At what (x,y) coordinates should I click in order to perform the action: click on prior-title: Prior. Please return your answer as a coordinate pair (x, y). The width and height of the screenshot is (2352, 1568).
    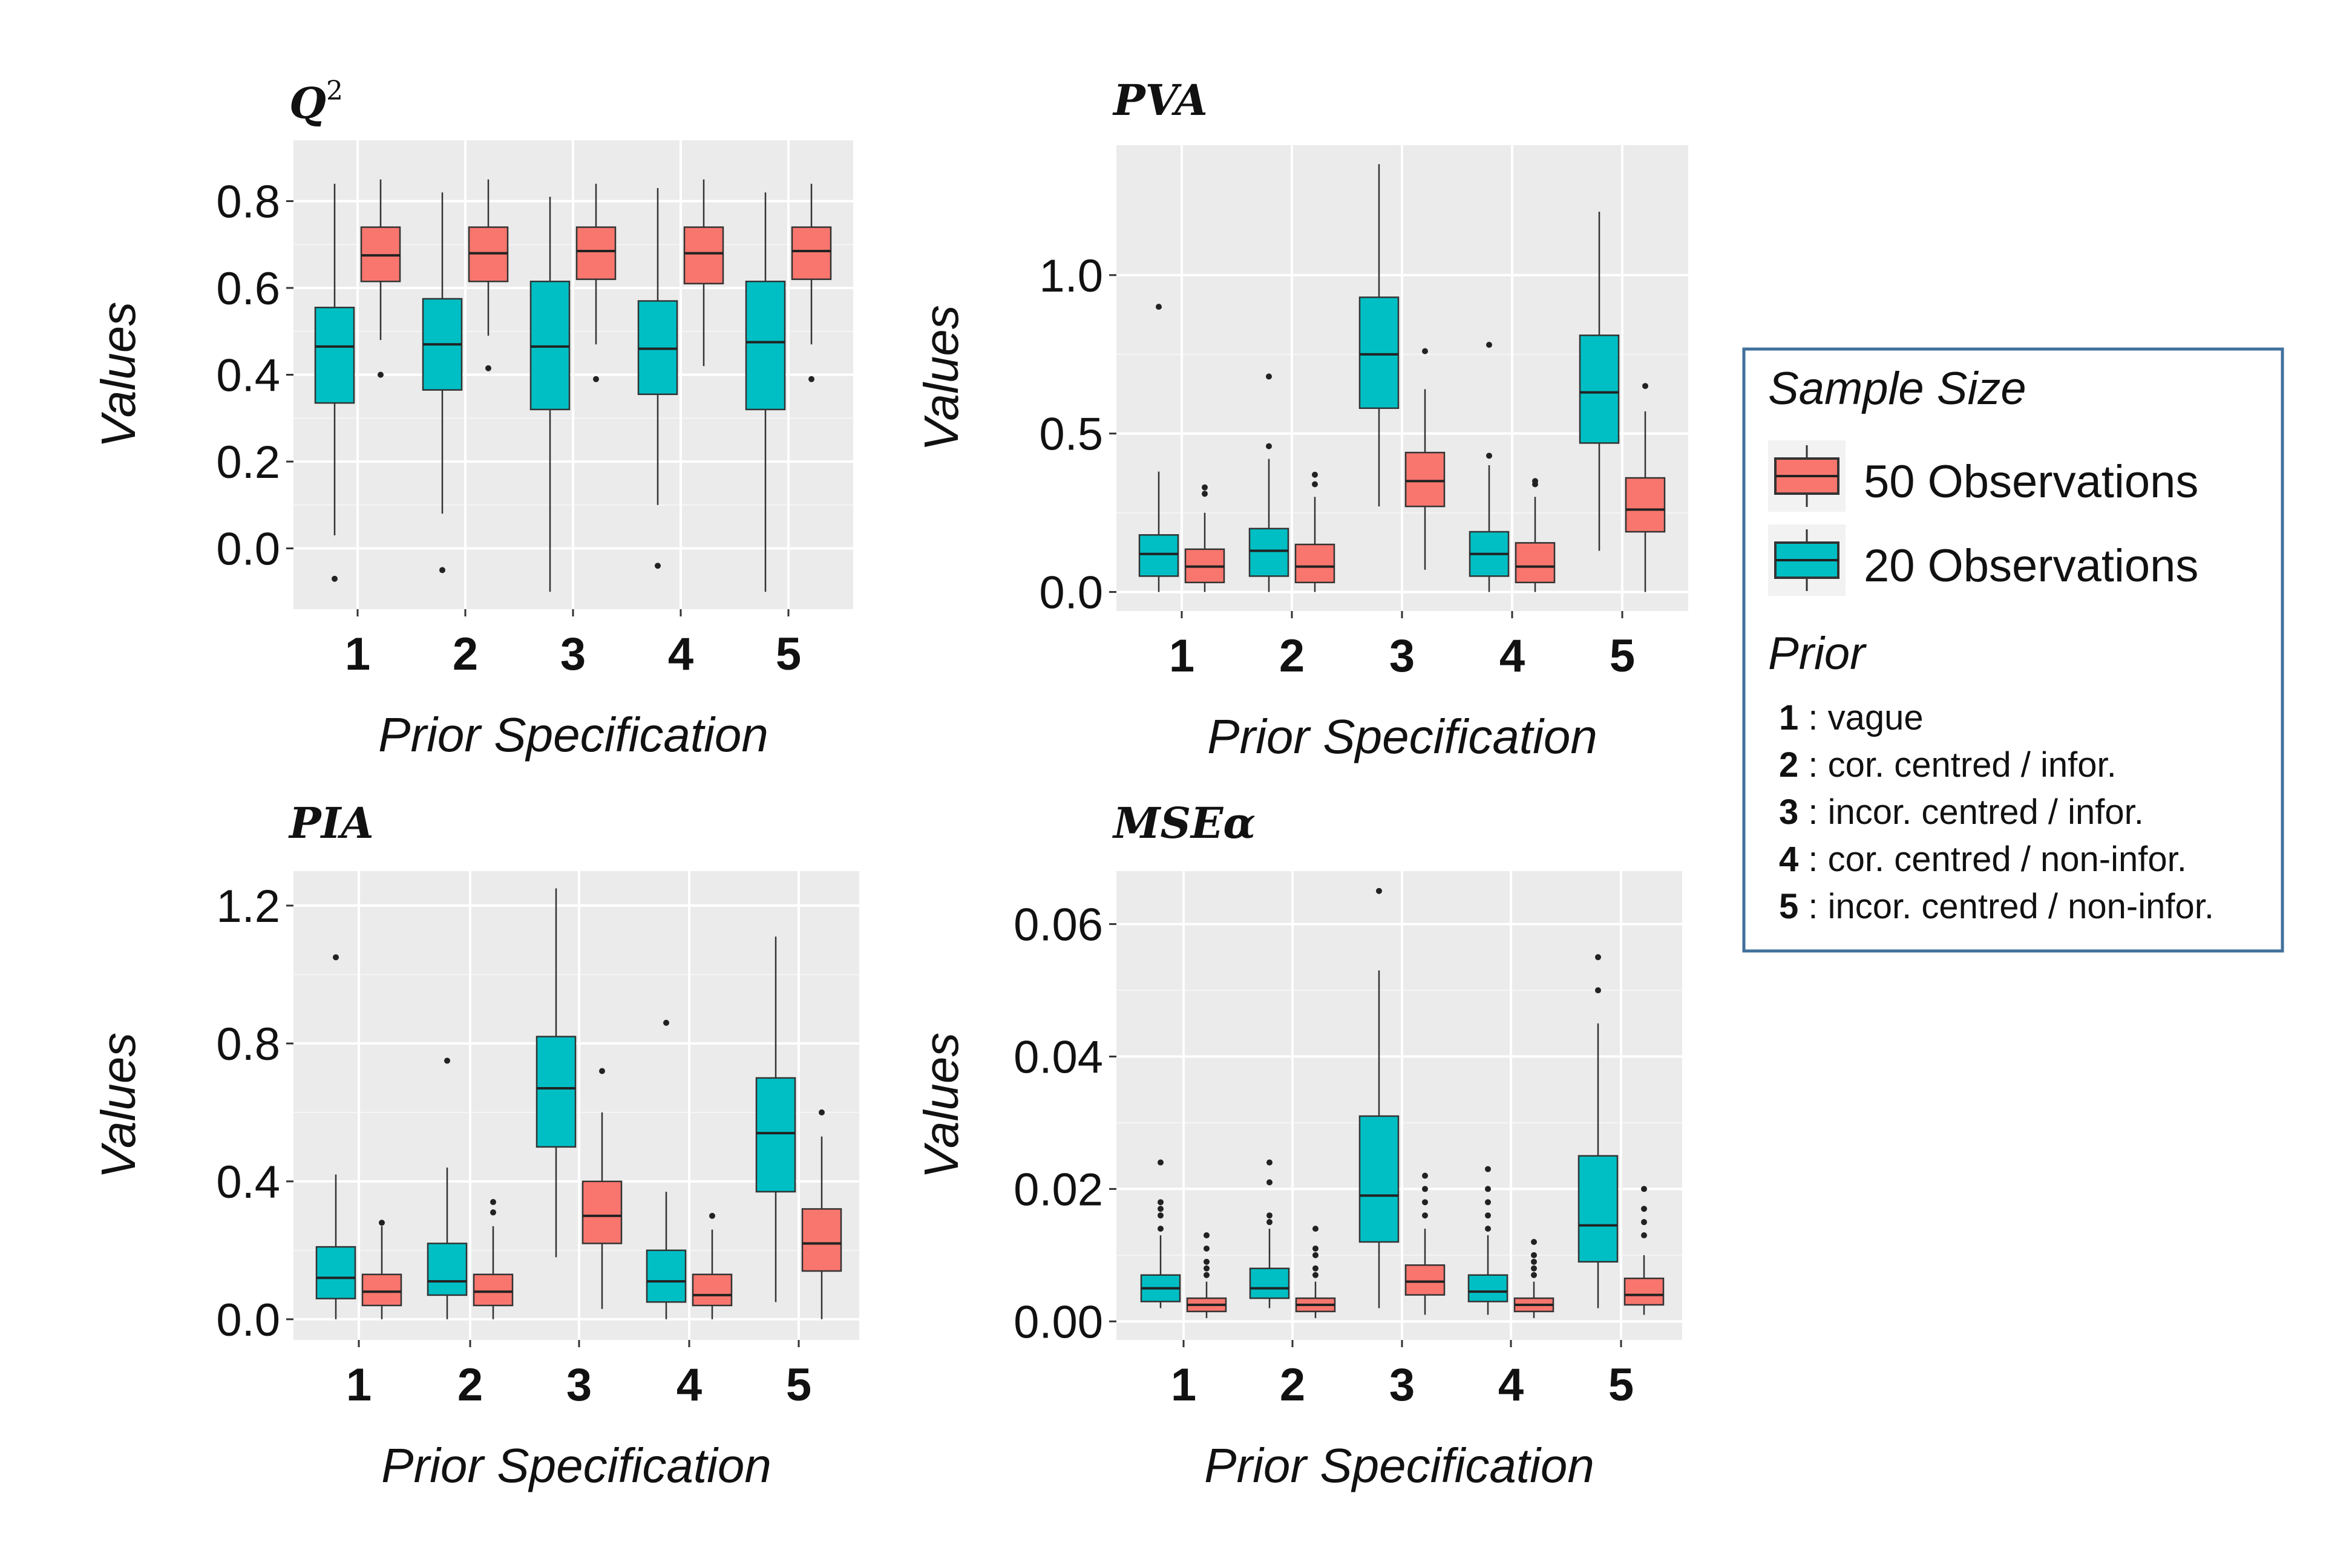
    Looking at the image, I should click on (1817, 653).